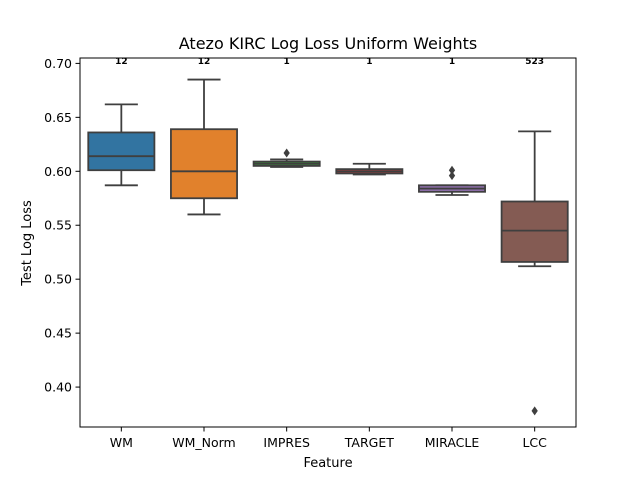 The image size is (640, 484). I want to click on box-group-impres: 1, so click(286, 112).